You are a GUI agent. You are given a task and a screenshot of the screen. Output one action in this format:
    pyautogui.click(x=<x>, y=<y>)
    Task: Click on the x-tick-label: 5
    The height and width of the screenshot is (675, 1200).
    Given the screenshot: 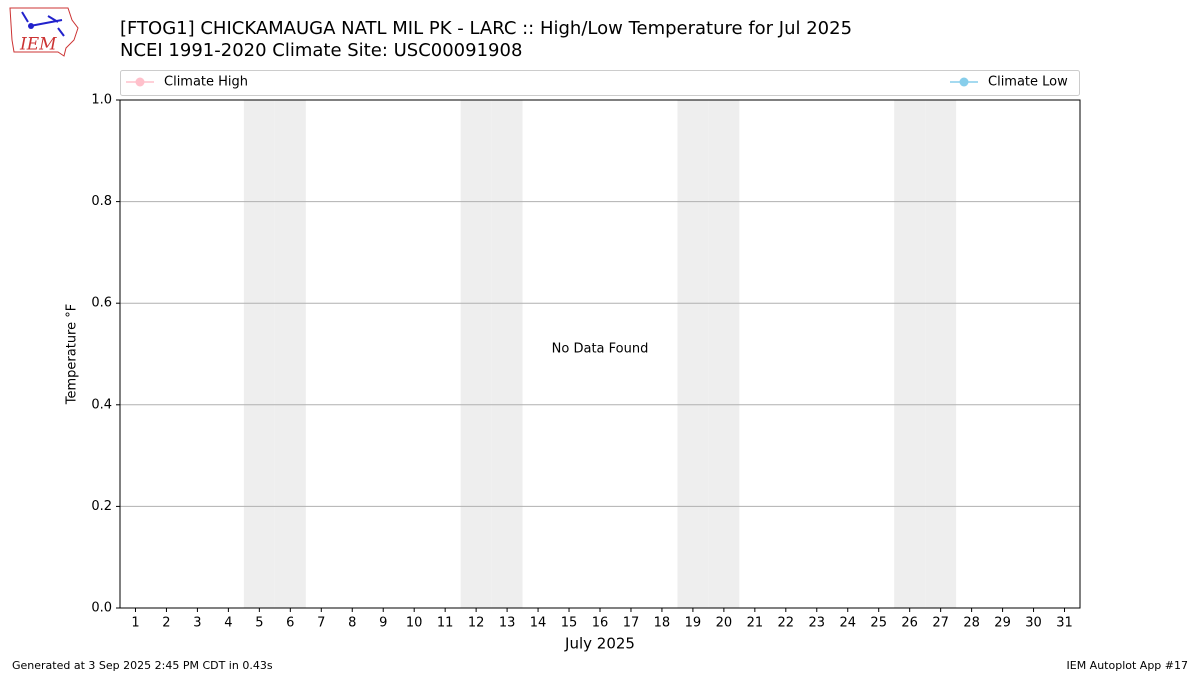 What is the action you would take?
    pyautogui.click(x=259, y=623)
    